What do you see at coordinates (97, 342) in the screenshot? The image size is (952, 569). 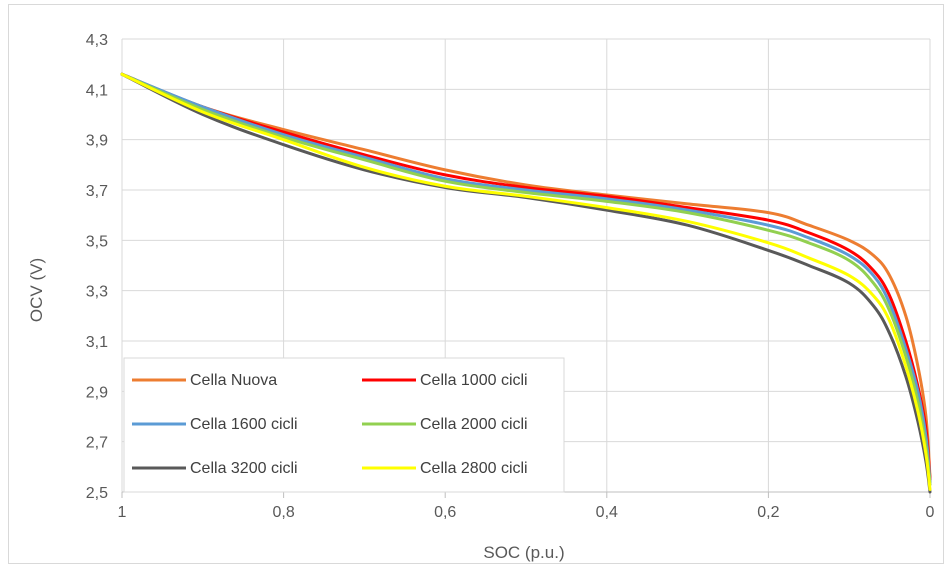 I see `y-tick-label: 3,1` at bounding box center [97, 342].